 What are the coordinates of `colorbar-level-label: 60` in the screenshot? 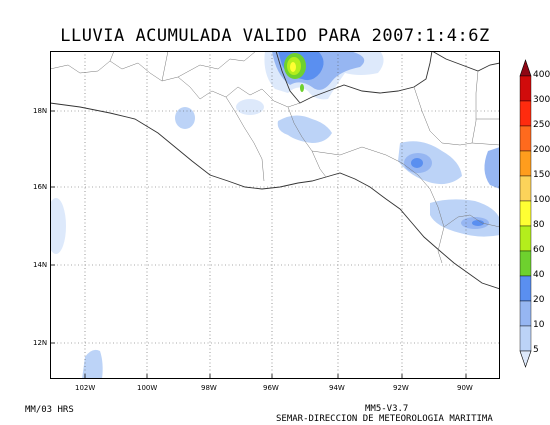 It's located at (539, 250).